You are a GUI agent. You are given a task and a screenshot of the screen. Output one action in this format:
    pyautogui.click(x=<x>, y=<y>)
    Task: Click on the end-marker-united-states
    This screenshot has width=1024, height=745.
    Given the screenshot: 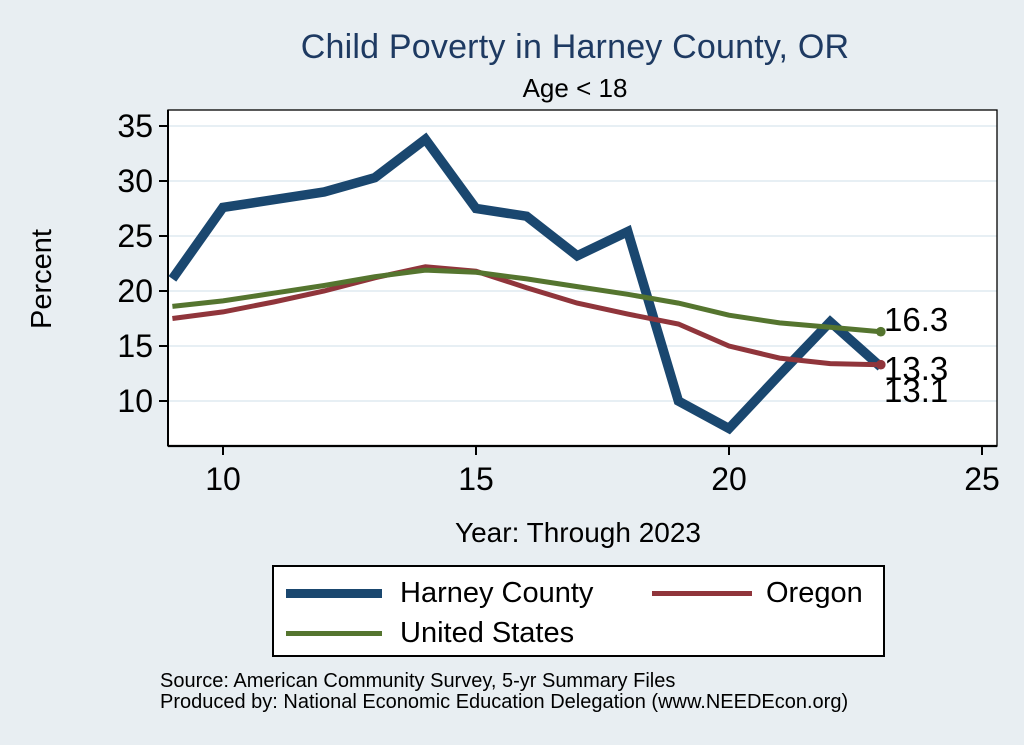 What is the action you would take?
    pyautogui.click(x=881, y=331)
    